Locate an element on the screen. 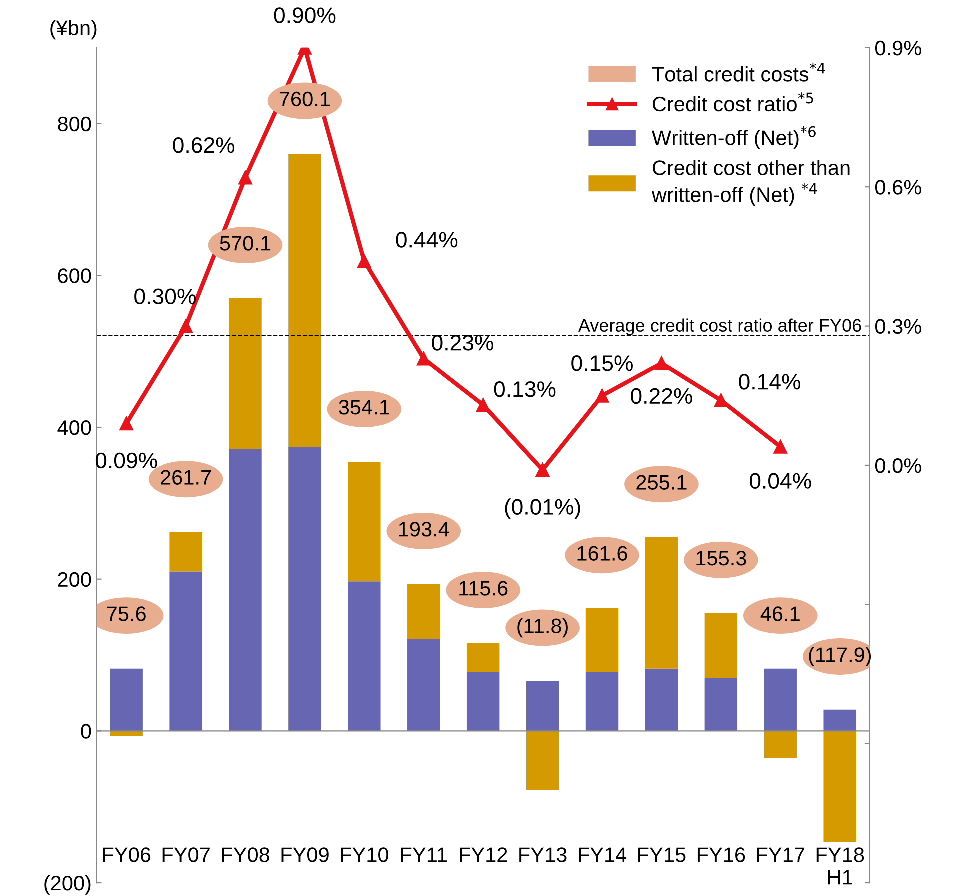 The width and height of the screenshot is (959, 896). x-tick-label: FY07 is located at coordinates (186, 855).